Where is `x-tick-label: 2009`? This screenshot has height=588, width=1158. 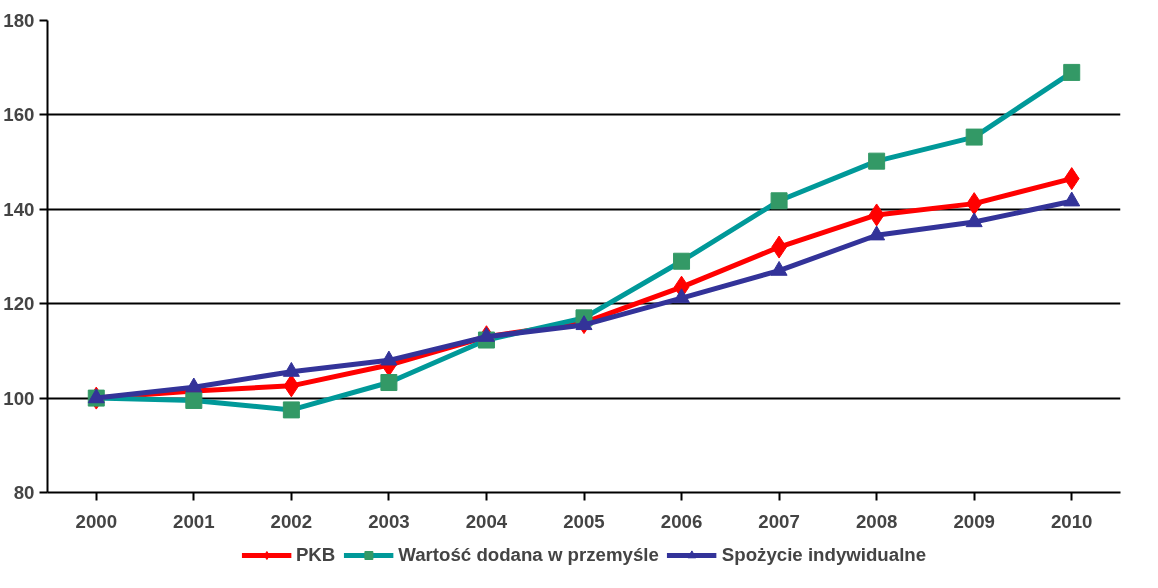 x-tick-label: 2009 is located at coordinates (974, 521).